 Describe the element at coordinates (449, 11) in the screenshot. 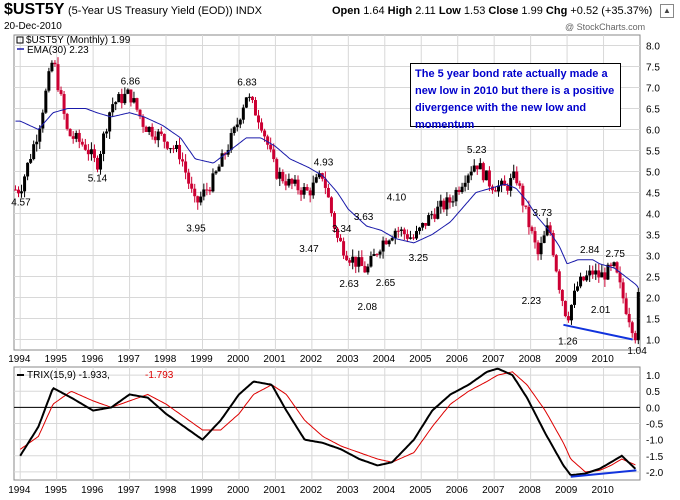

I see `low-label: Low` at that location.